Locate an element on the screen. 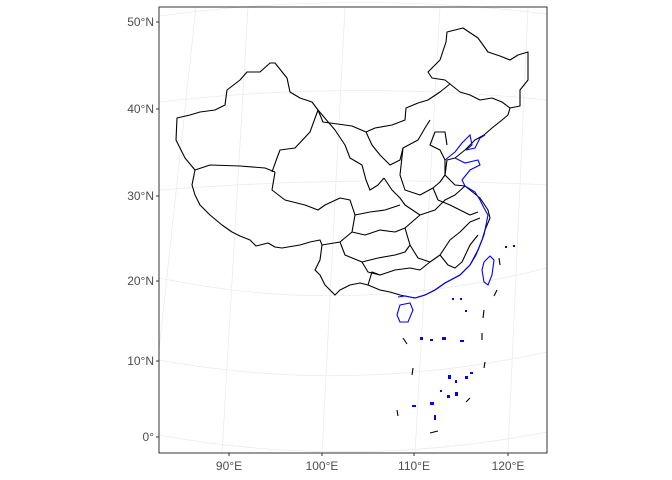 This screenshot has height=480, width=672. x-tick-label: 100°E is located at coordinates (322, 466).